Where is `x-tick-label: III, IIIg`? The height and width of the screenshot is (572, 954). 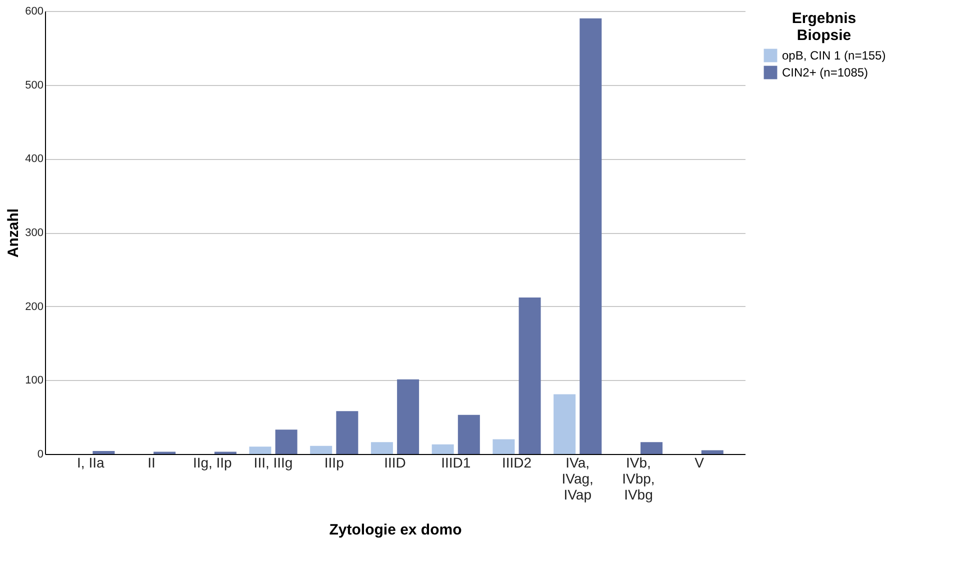
x-tick-label: III, IIIg is located at coordinates (273, 462).